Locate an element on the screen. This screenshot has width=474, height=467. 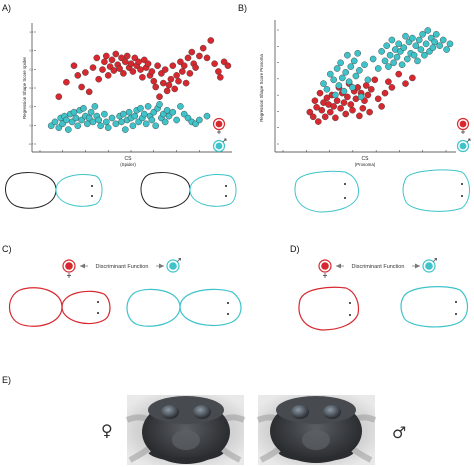
y-axis-label-b: Regression Shape Score Prosoma is located at coordinates (261, 88).